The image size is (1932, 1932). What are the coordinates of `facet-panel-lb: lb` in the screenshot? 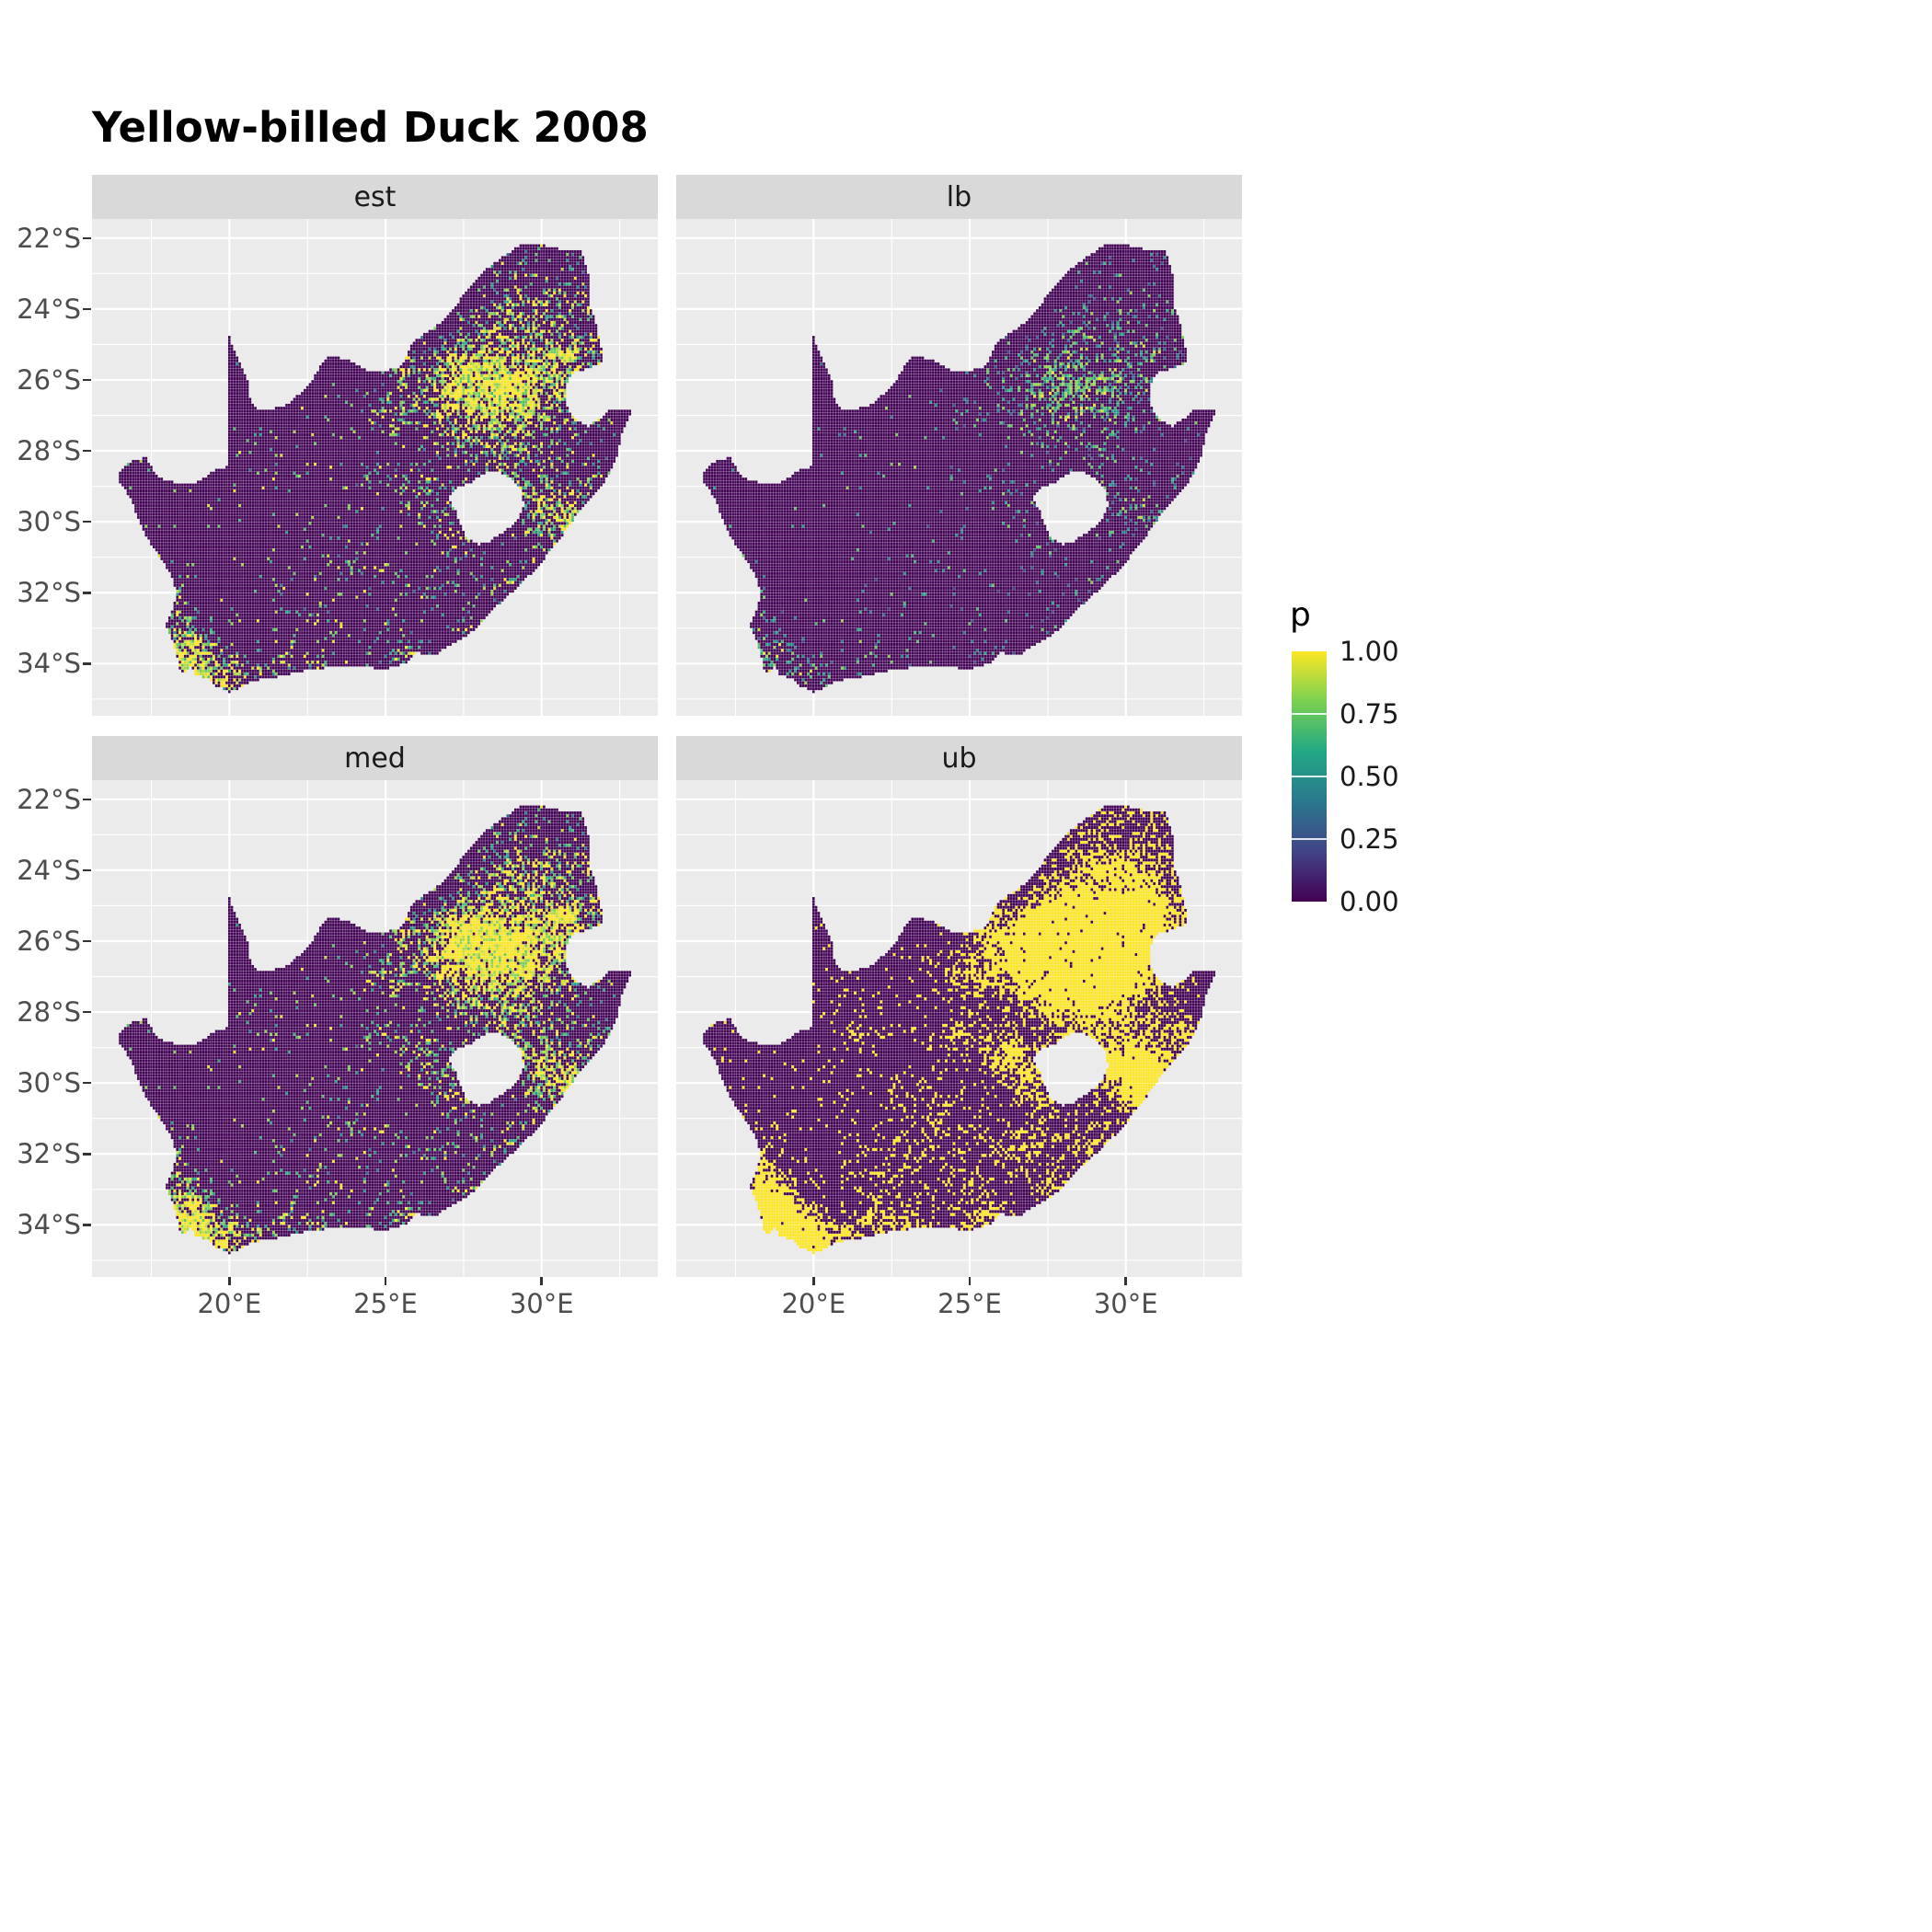 It's located at (959, 445).